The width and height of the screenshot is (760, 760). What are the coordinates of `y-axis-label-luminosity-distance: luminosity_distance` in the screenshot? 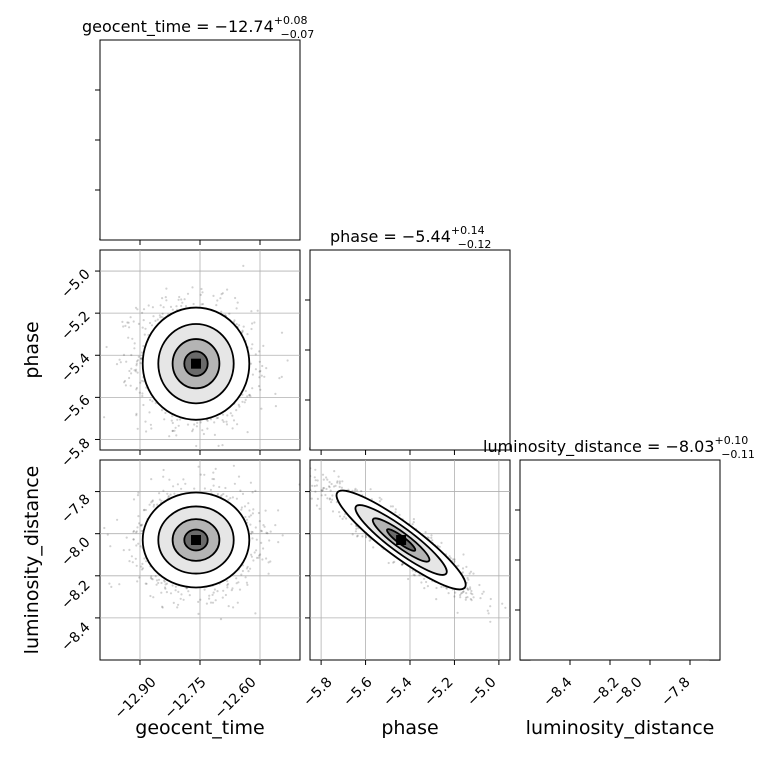 It's located at (32, 560).